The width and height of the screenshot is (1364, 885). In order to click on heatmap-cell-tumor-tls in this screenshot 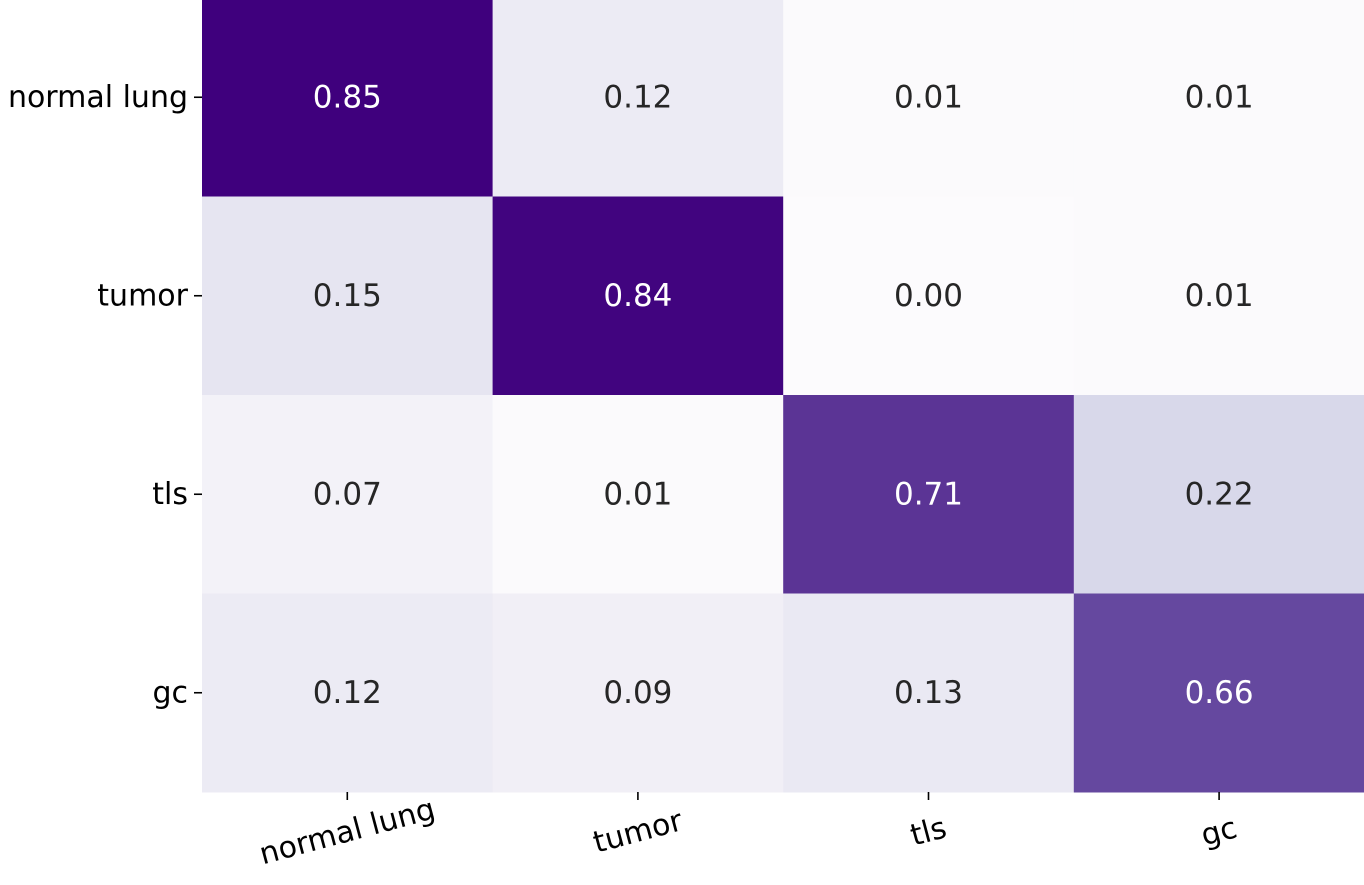, I will do `click(929, 296)`.